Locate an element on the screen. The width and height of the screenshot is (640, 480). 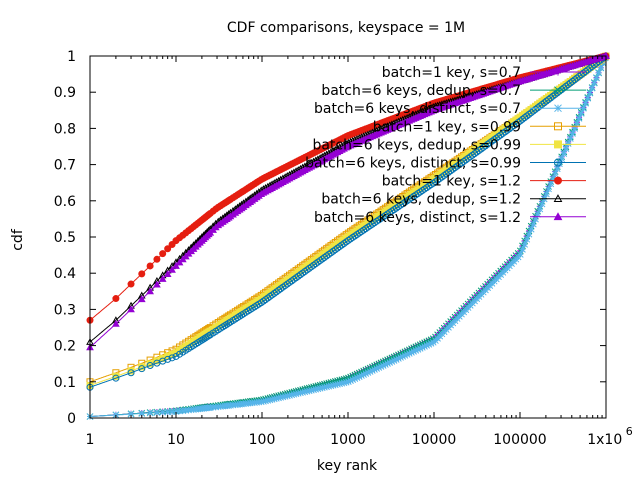
y-axis-label: cdf is located at coordinates (18, 239).